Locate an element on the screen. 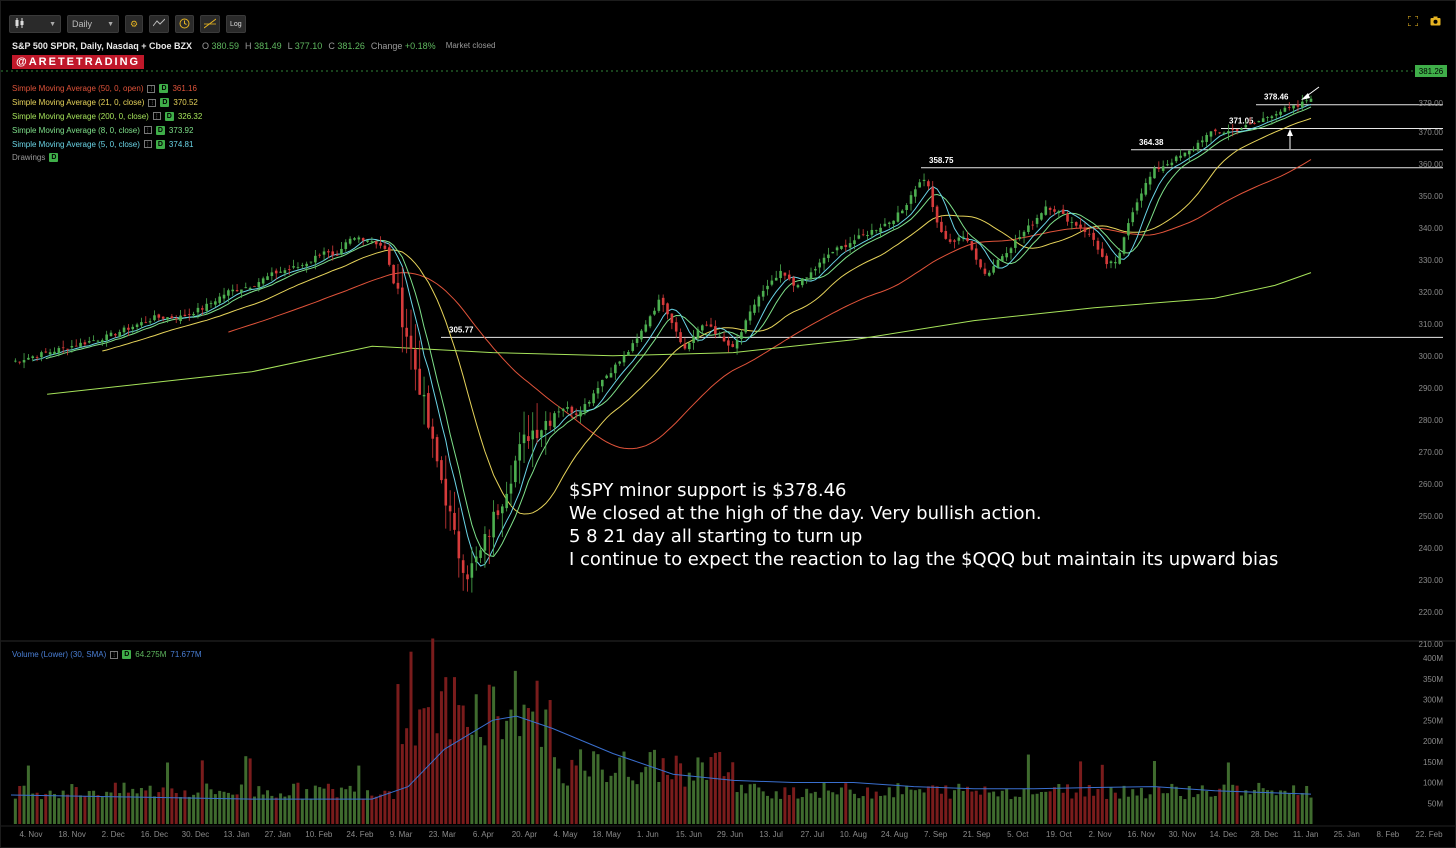 Image resolution: width=1456 pixels, height=848 pixels. clock-button is located at coordinates (184, 24).